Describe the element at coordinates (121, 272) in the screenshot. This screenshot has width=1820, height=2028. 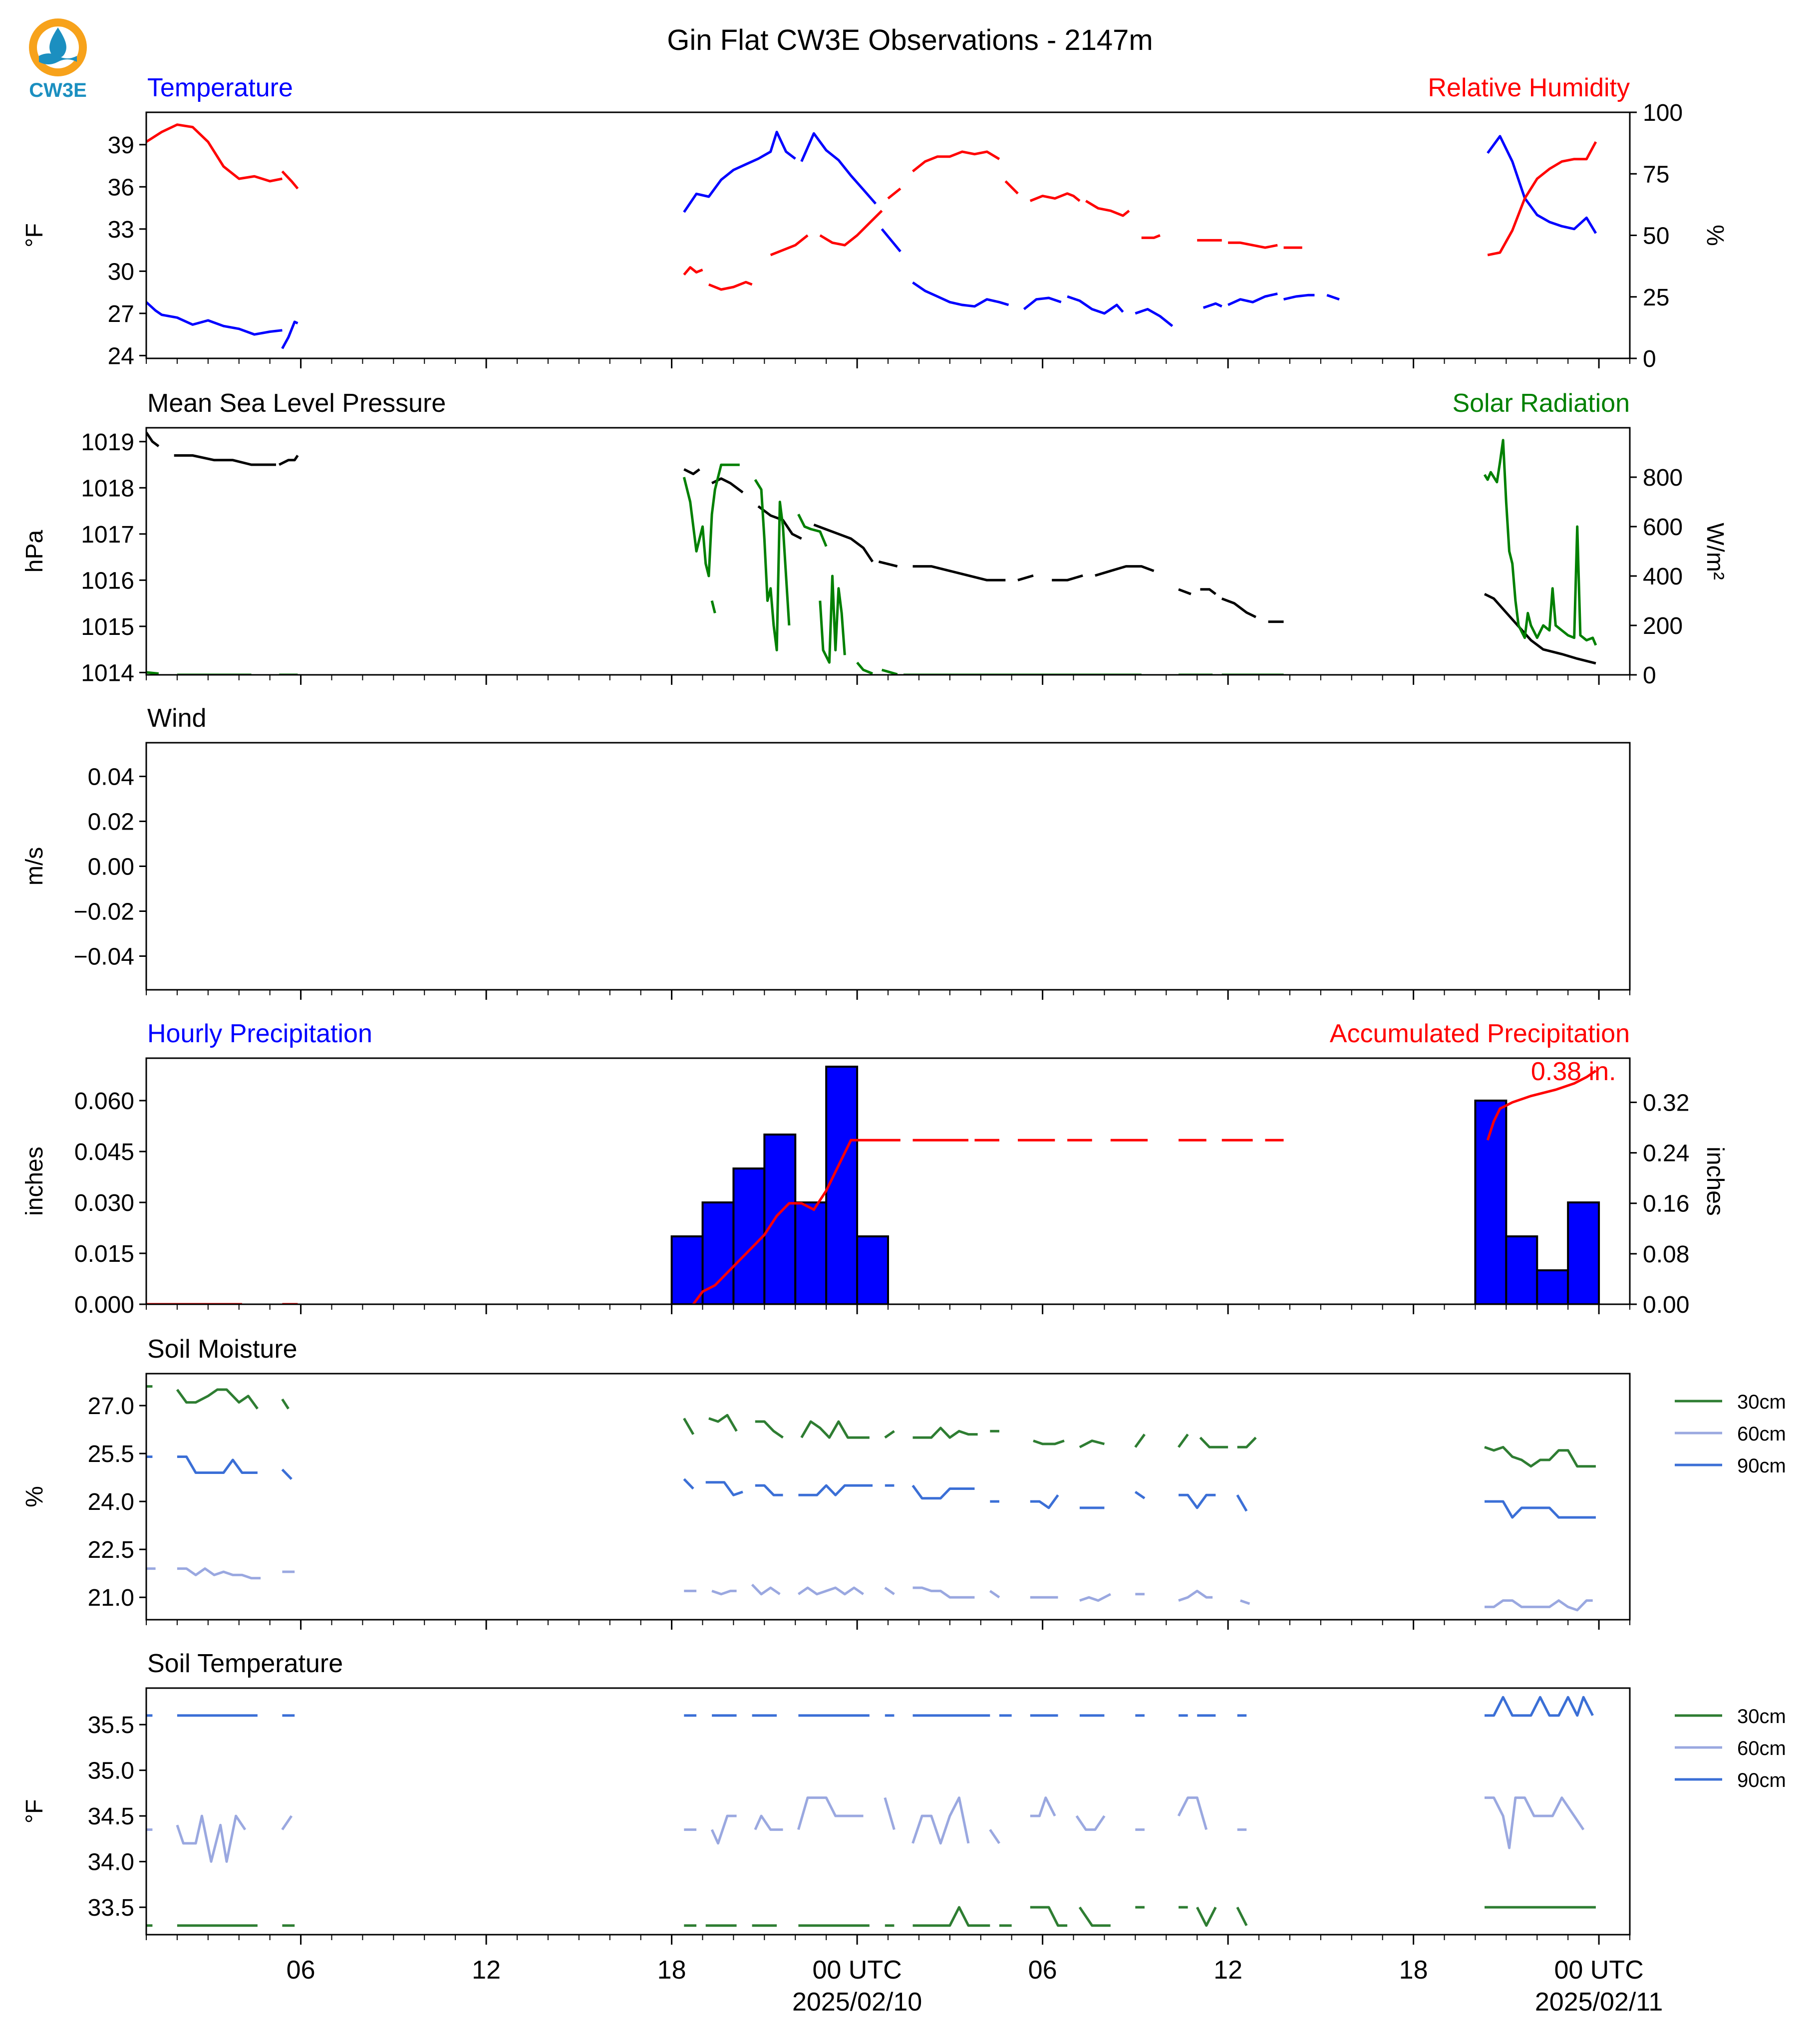
I see `y-tick-label: 30` at that location.